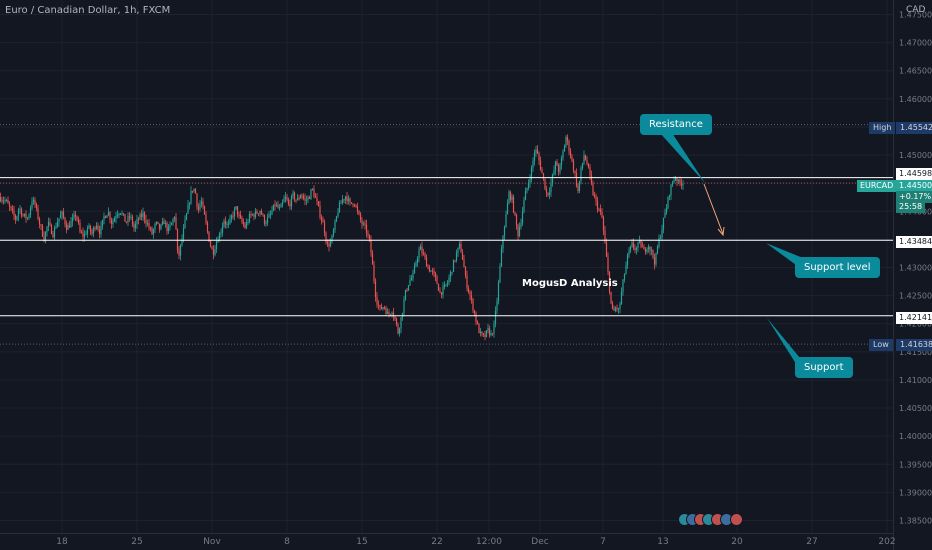 This screenshot has height=550, width=932. I want to click on x-tick-label: 202, so click(886, 542).